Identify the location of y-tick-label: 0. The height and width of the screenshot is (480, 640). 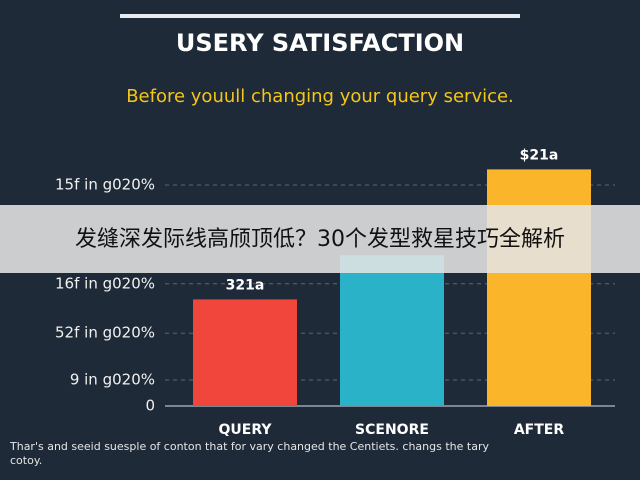
(150, 406).